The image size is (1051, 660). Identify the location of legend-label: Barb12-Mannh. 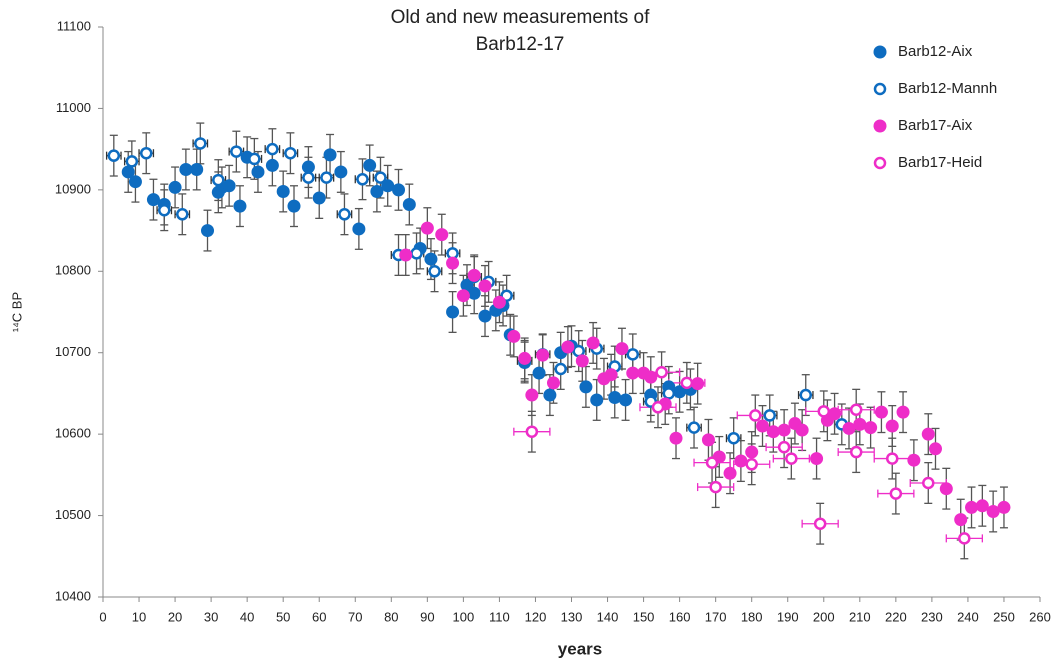
(947, 88).